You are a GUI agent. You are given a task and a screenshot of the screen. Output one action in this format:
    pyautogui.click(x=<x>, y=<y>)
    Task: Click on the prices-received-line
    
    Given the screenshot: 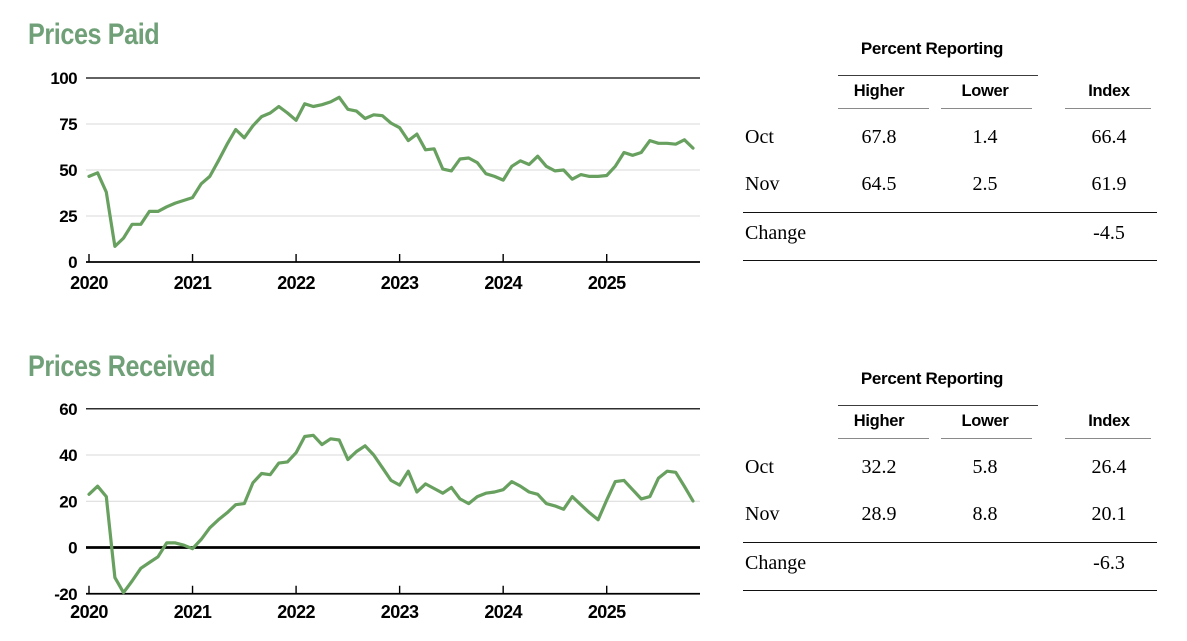 What is the action you would take?
    pyautogui.click(x=391, y=514)
    